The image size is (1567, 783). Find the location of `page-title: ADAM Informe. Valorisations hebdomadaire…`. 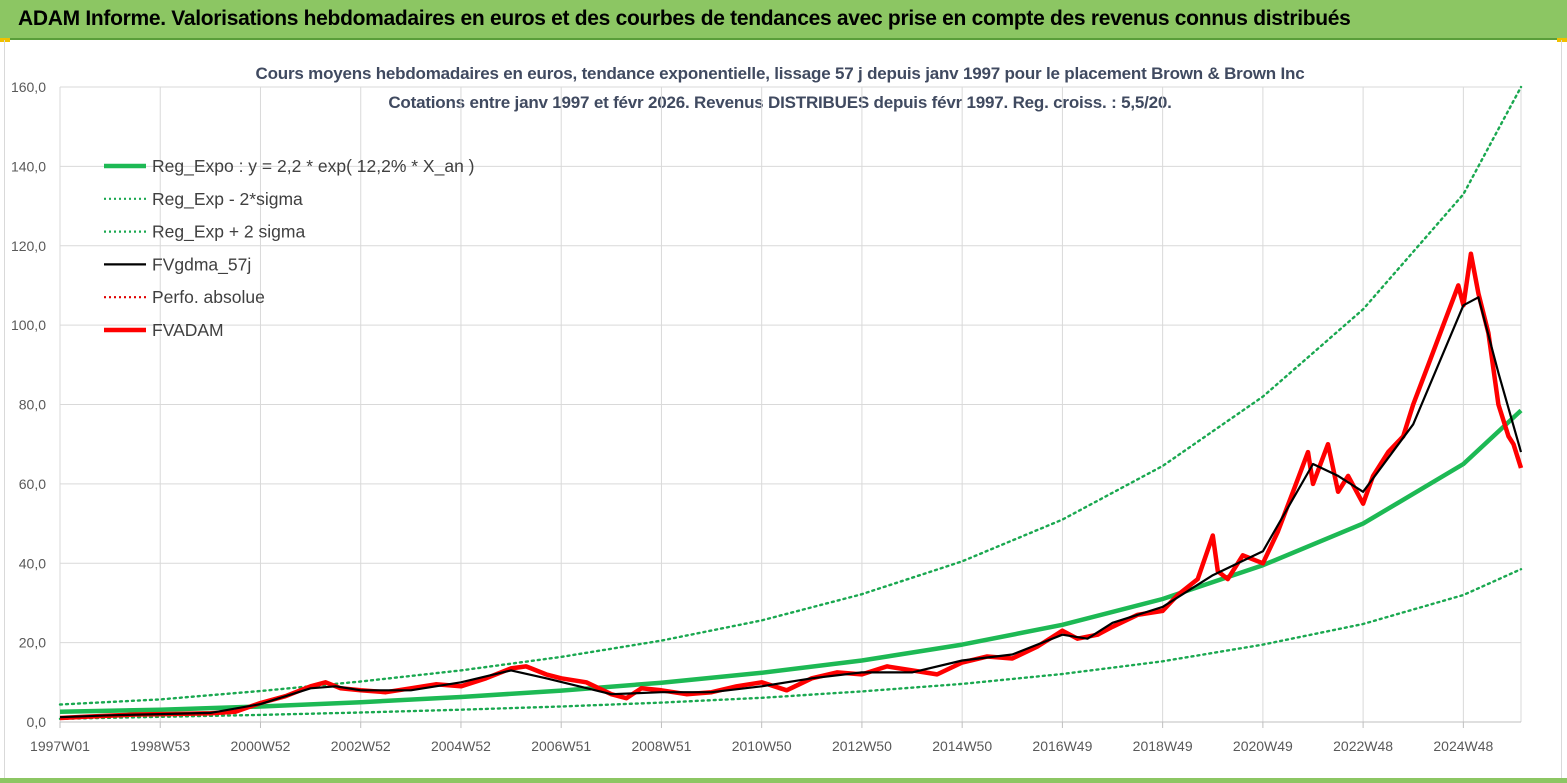

page-title: ADAM Informe. Valorisations hebdomadaire… is located at coordinates (684, 18).